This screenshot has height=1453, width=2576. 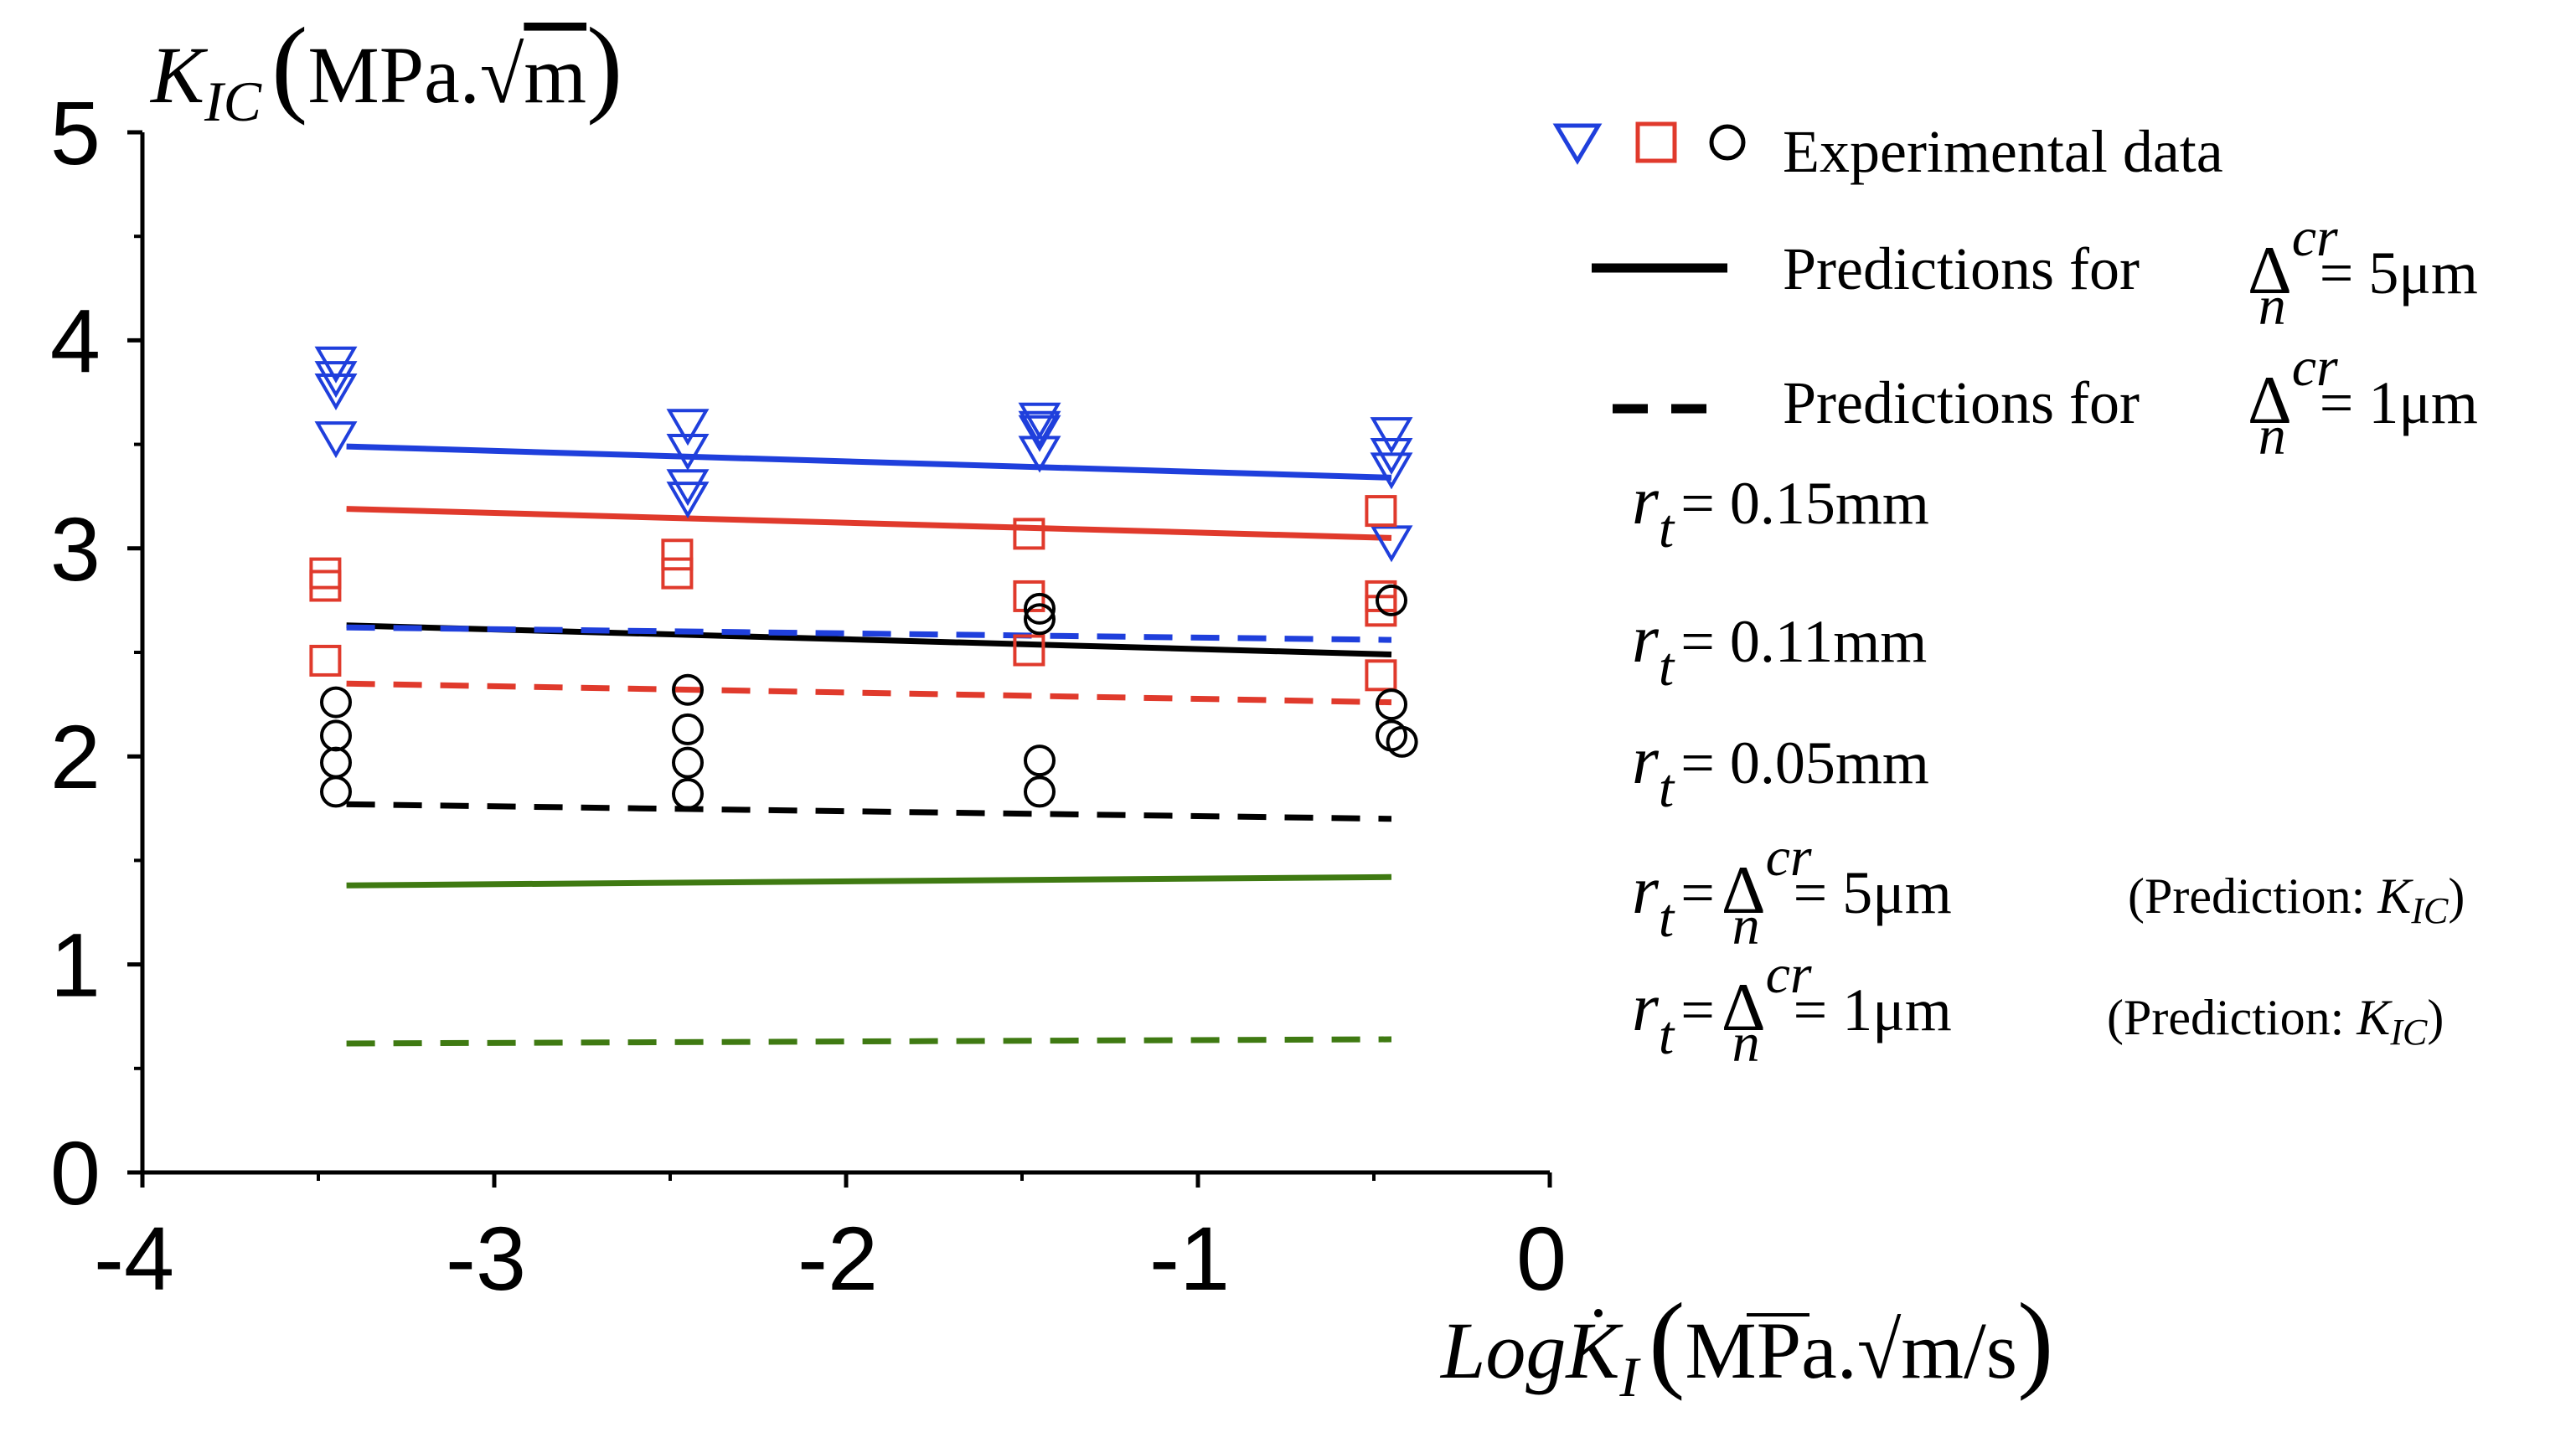 I want to click on series-line-blue-dashed, so click(x=869, y=634).